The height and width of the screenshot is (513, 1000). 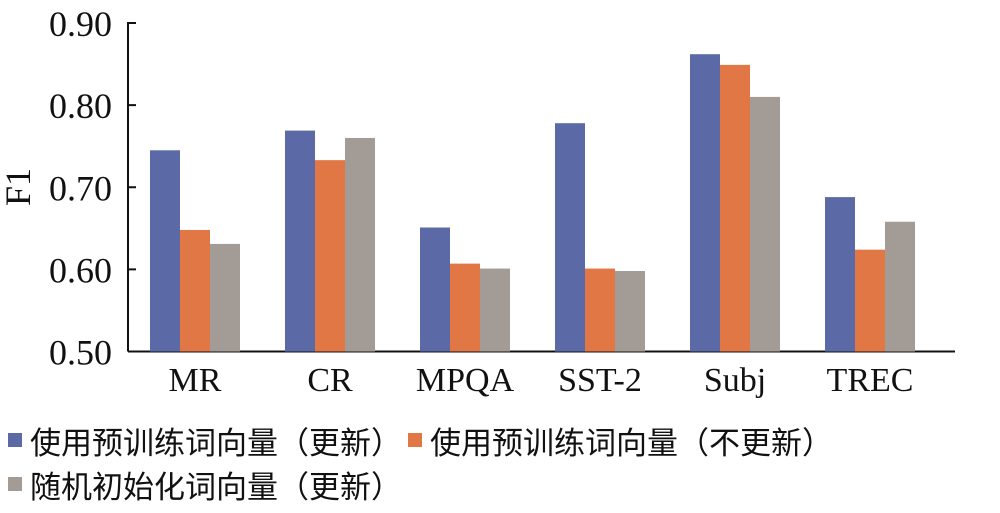 I want to click on x-tick-label: MR, so click(x=195, y=380).